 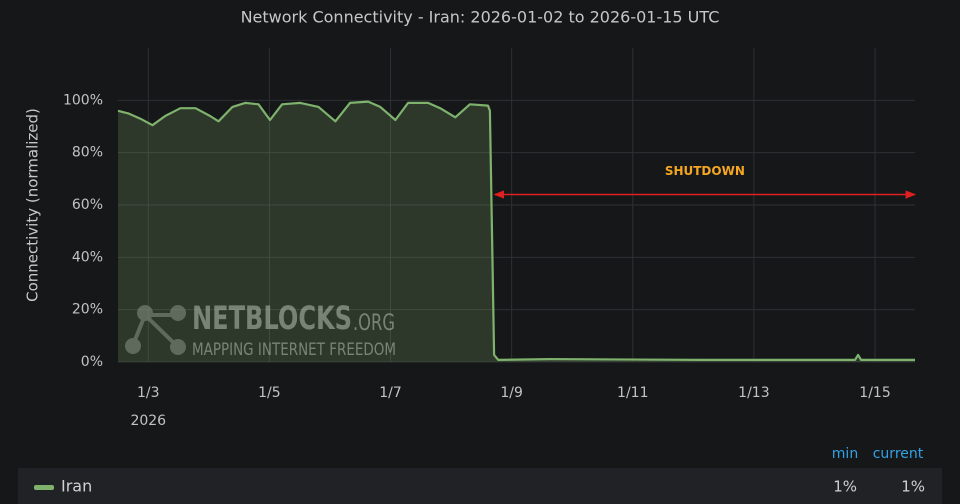 I want to click on y-tick-label: 60%, so click(x=87, y=205).